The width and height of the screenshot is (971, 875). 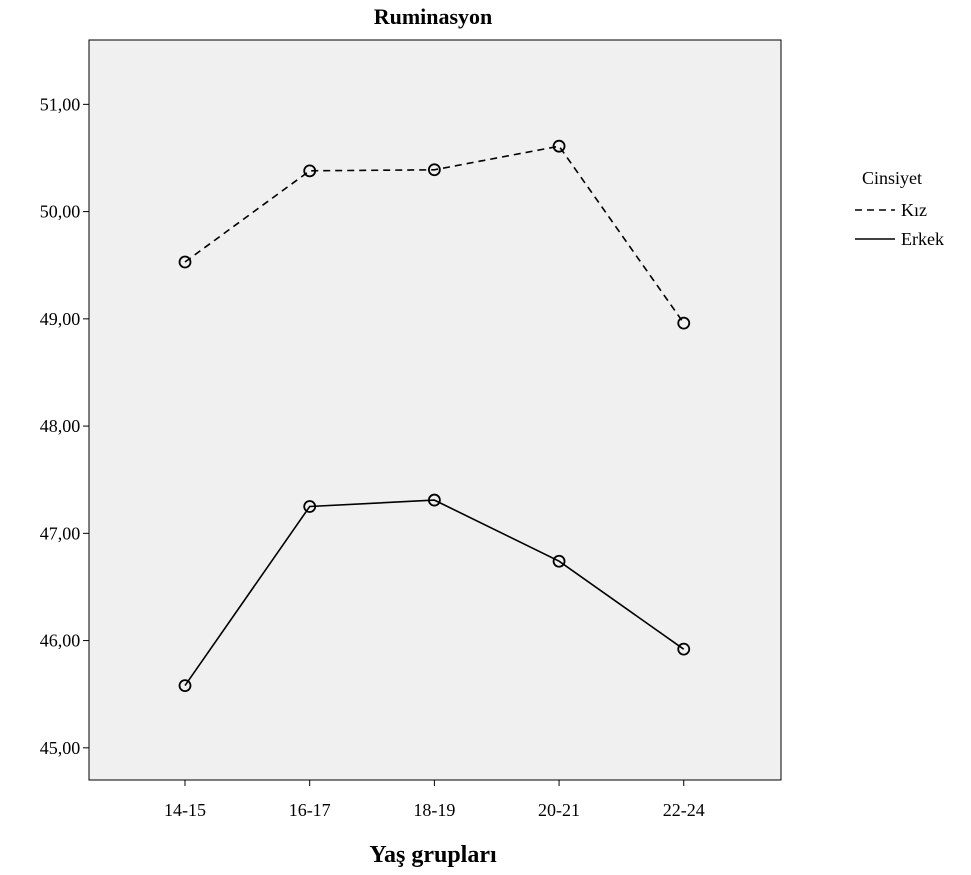 What do you see at coordinates (434, 234) in the screenshot?
I see `series-line-kız` at bounding box center [434, 234].